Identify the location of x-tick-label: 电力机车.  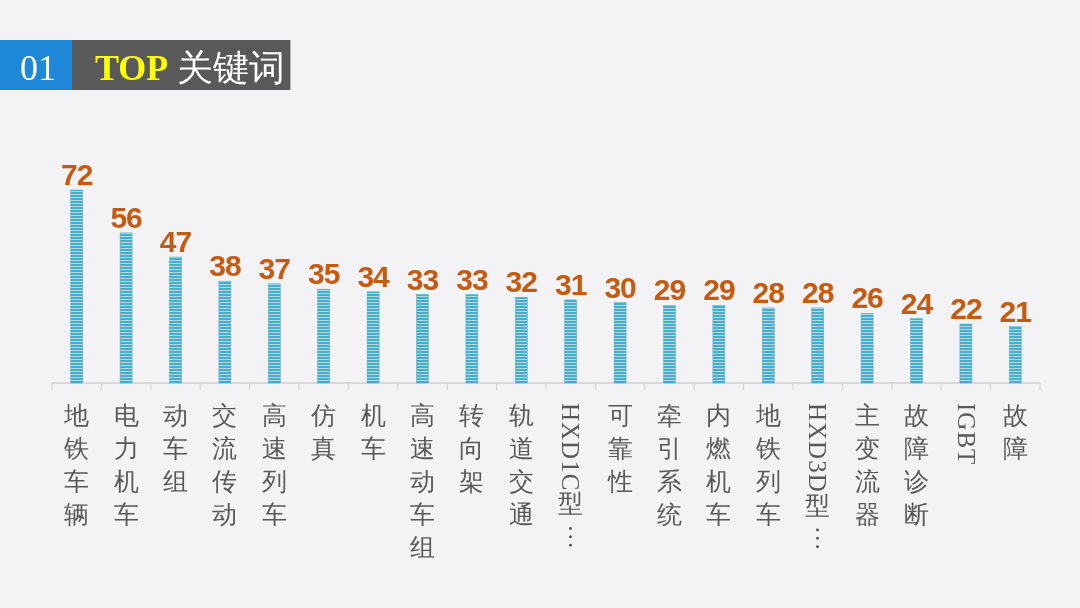
(126, 465).